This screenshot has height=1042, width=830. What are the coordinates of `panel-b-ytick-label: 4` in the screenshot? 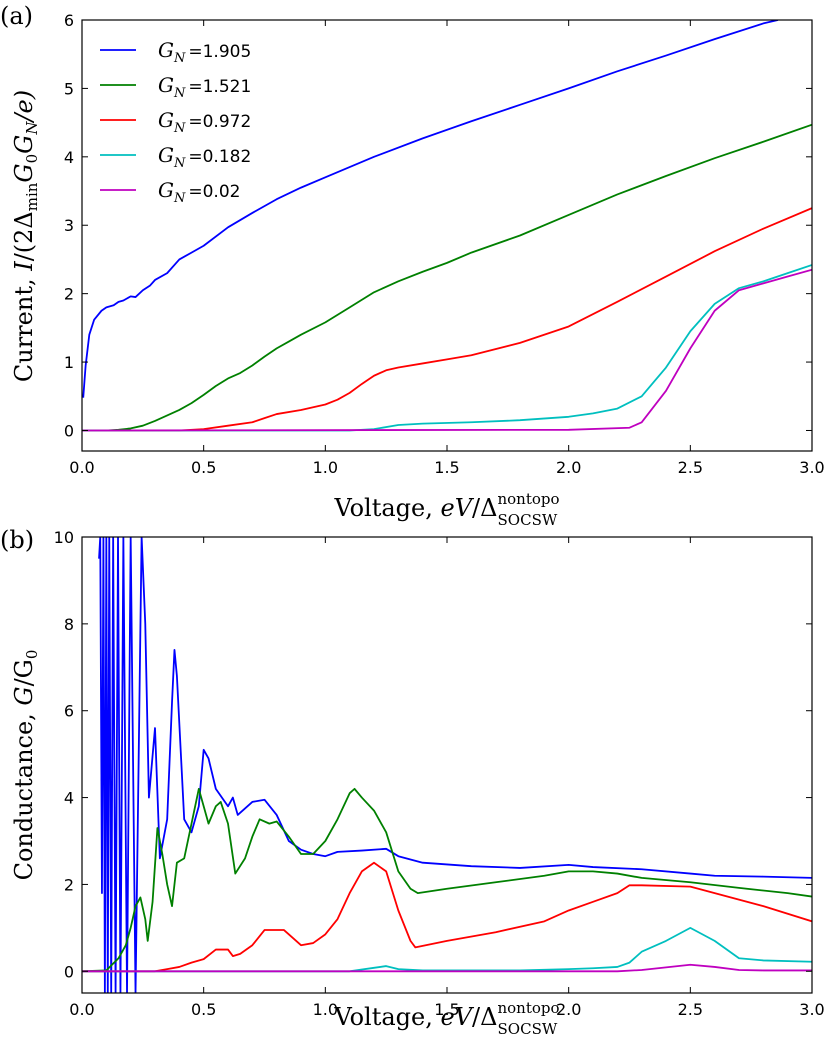 It's located at (69, 798).